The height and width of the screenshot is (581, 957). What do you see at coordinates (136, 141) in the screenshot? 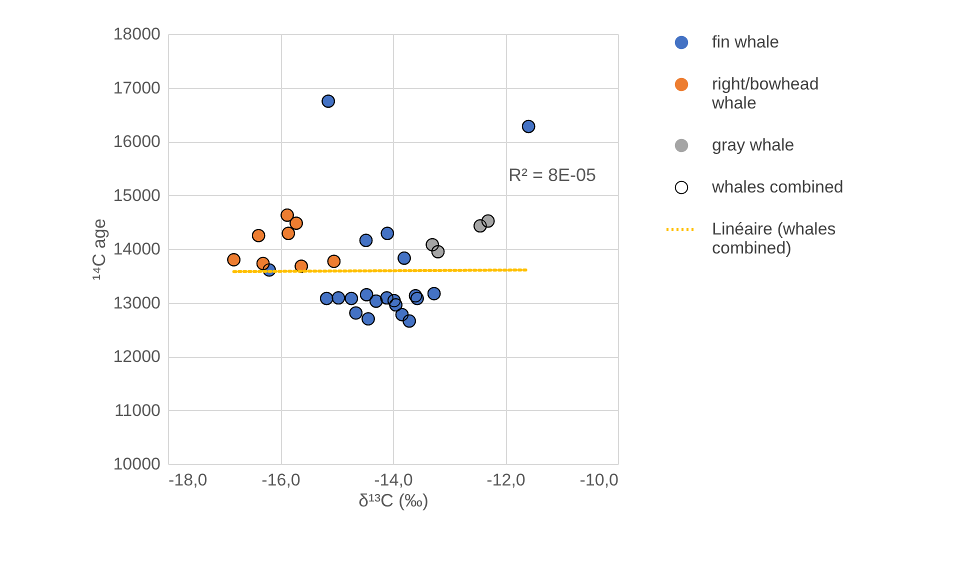
I see `y-tick-label: 16000` at bounding box center [136, 141].